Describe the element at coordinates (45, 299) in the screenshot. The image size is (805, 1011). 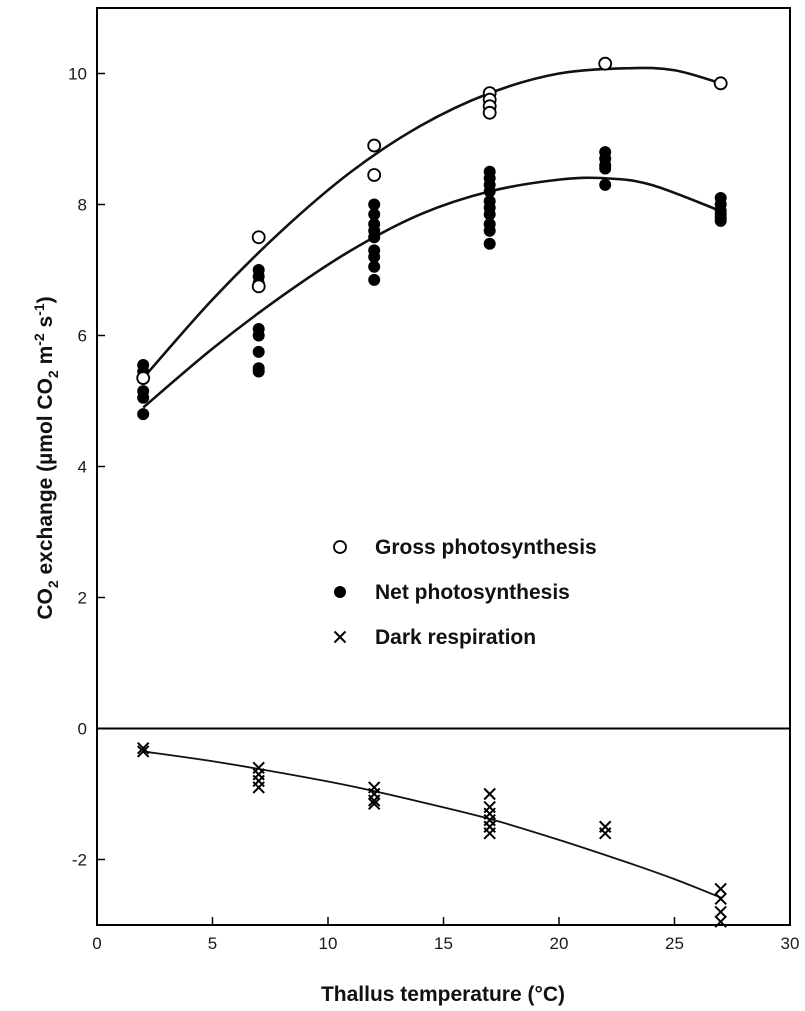
I see `y-axis-title-part: )` at that location.